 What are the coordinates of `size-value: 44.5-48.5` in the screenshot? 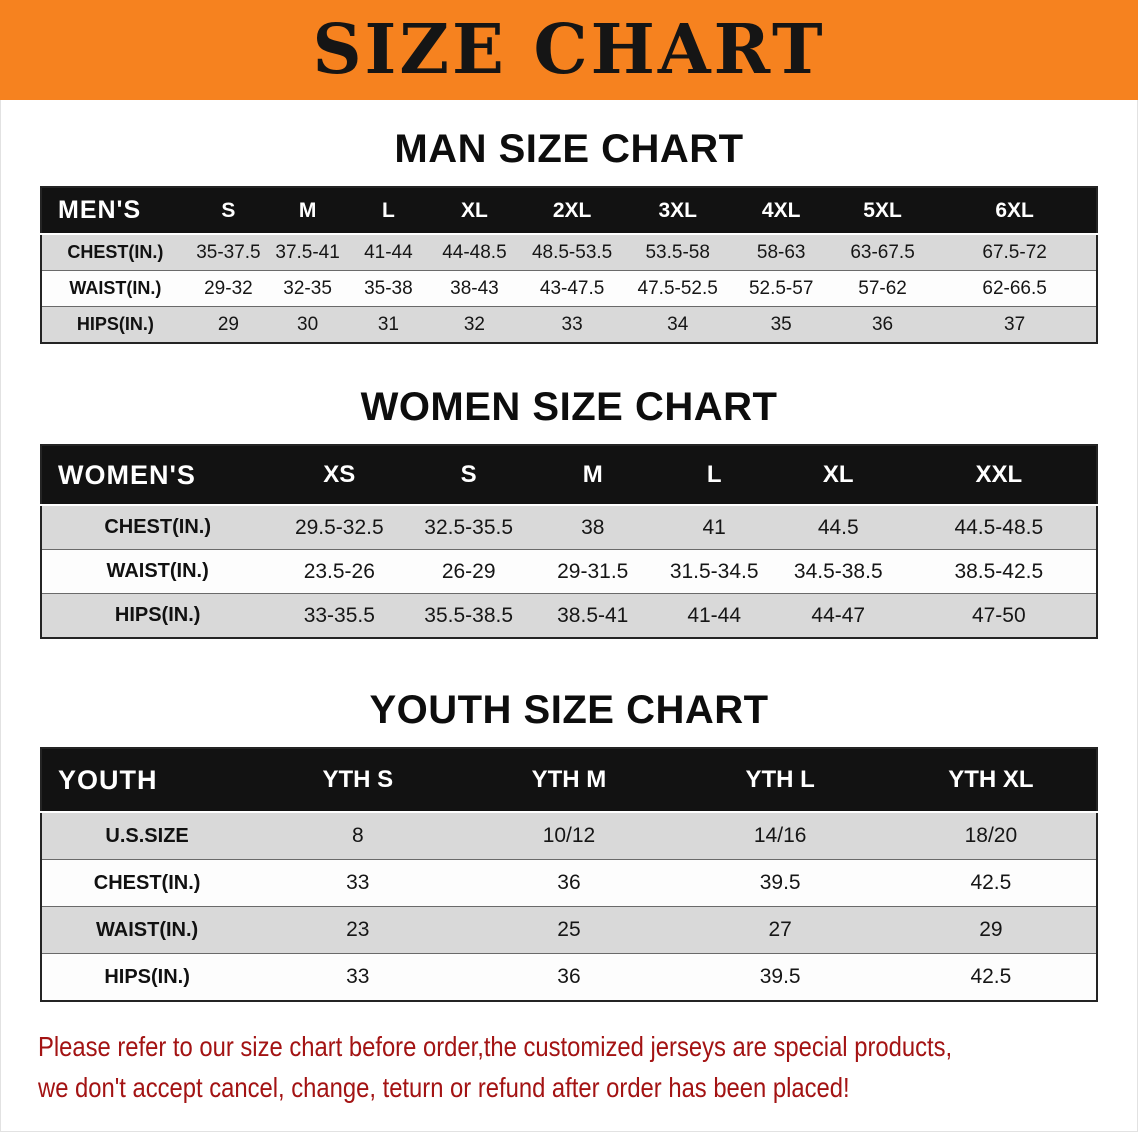 It's located at (999, 527).